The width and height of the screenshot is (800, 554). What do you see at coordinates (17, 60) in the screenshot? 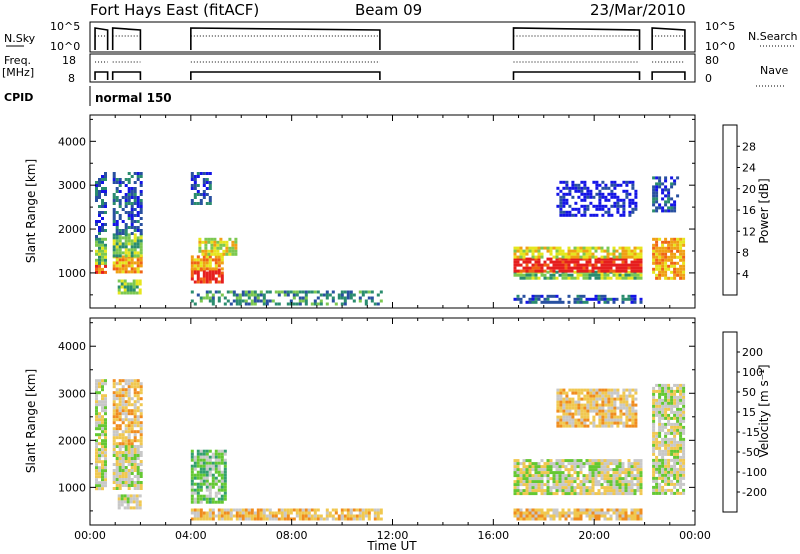
I see `freq-label-line1: Freq.` at bounding box center [17, 60].